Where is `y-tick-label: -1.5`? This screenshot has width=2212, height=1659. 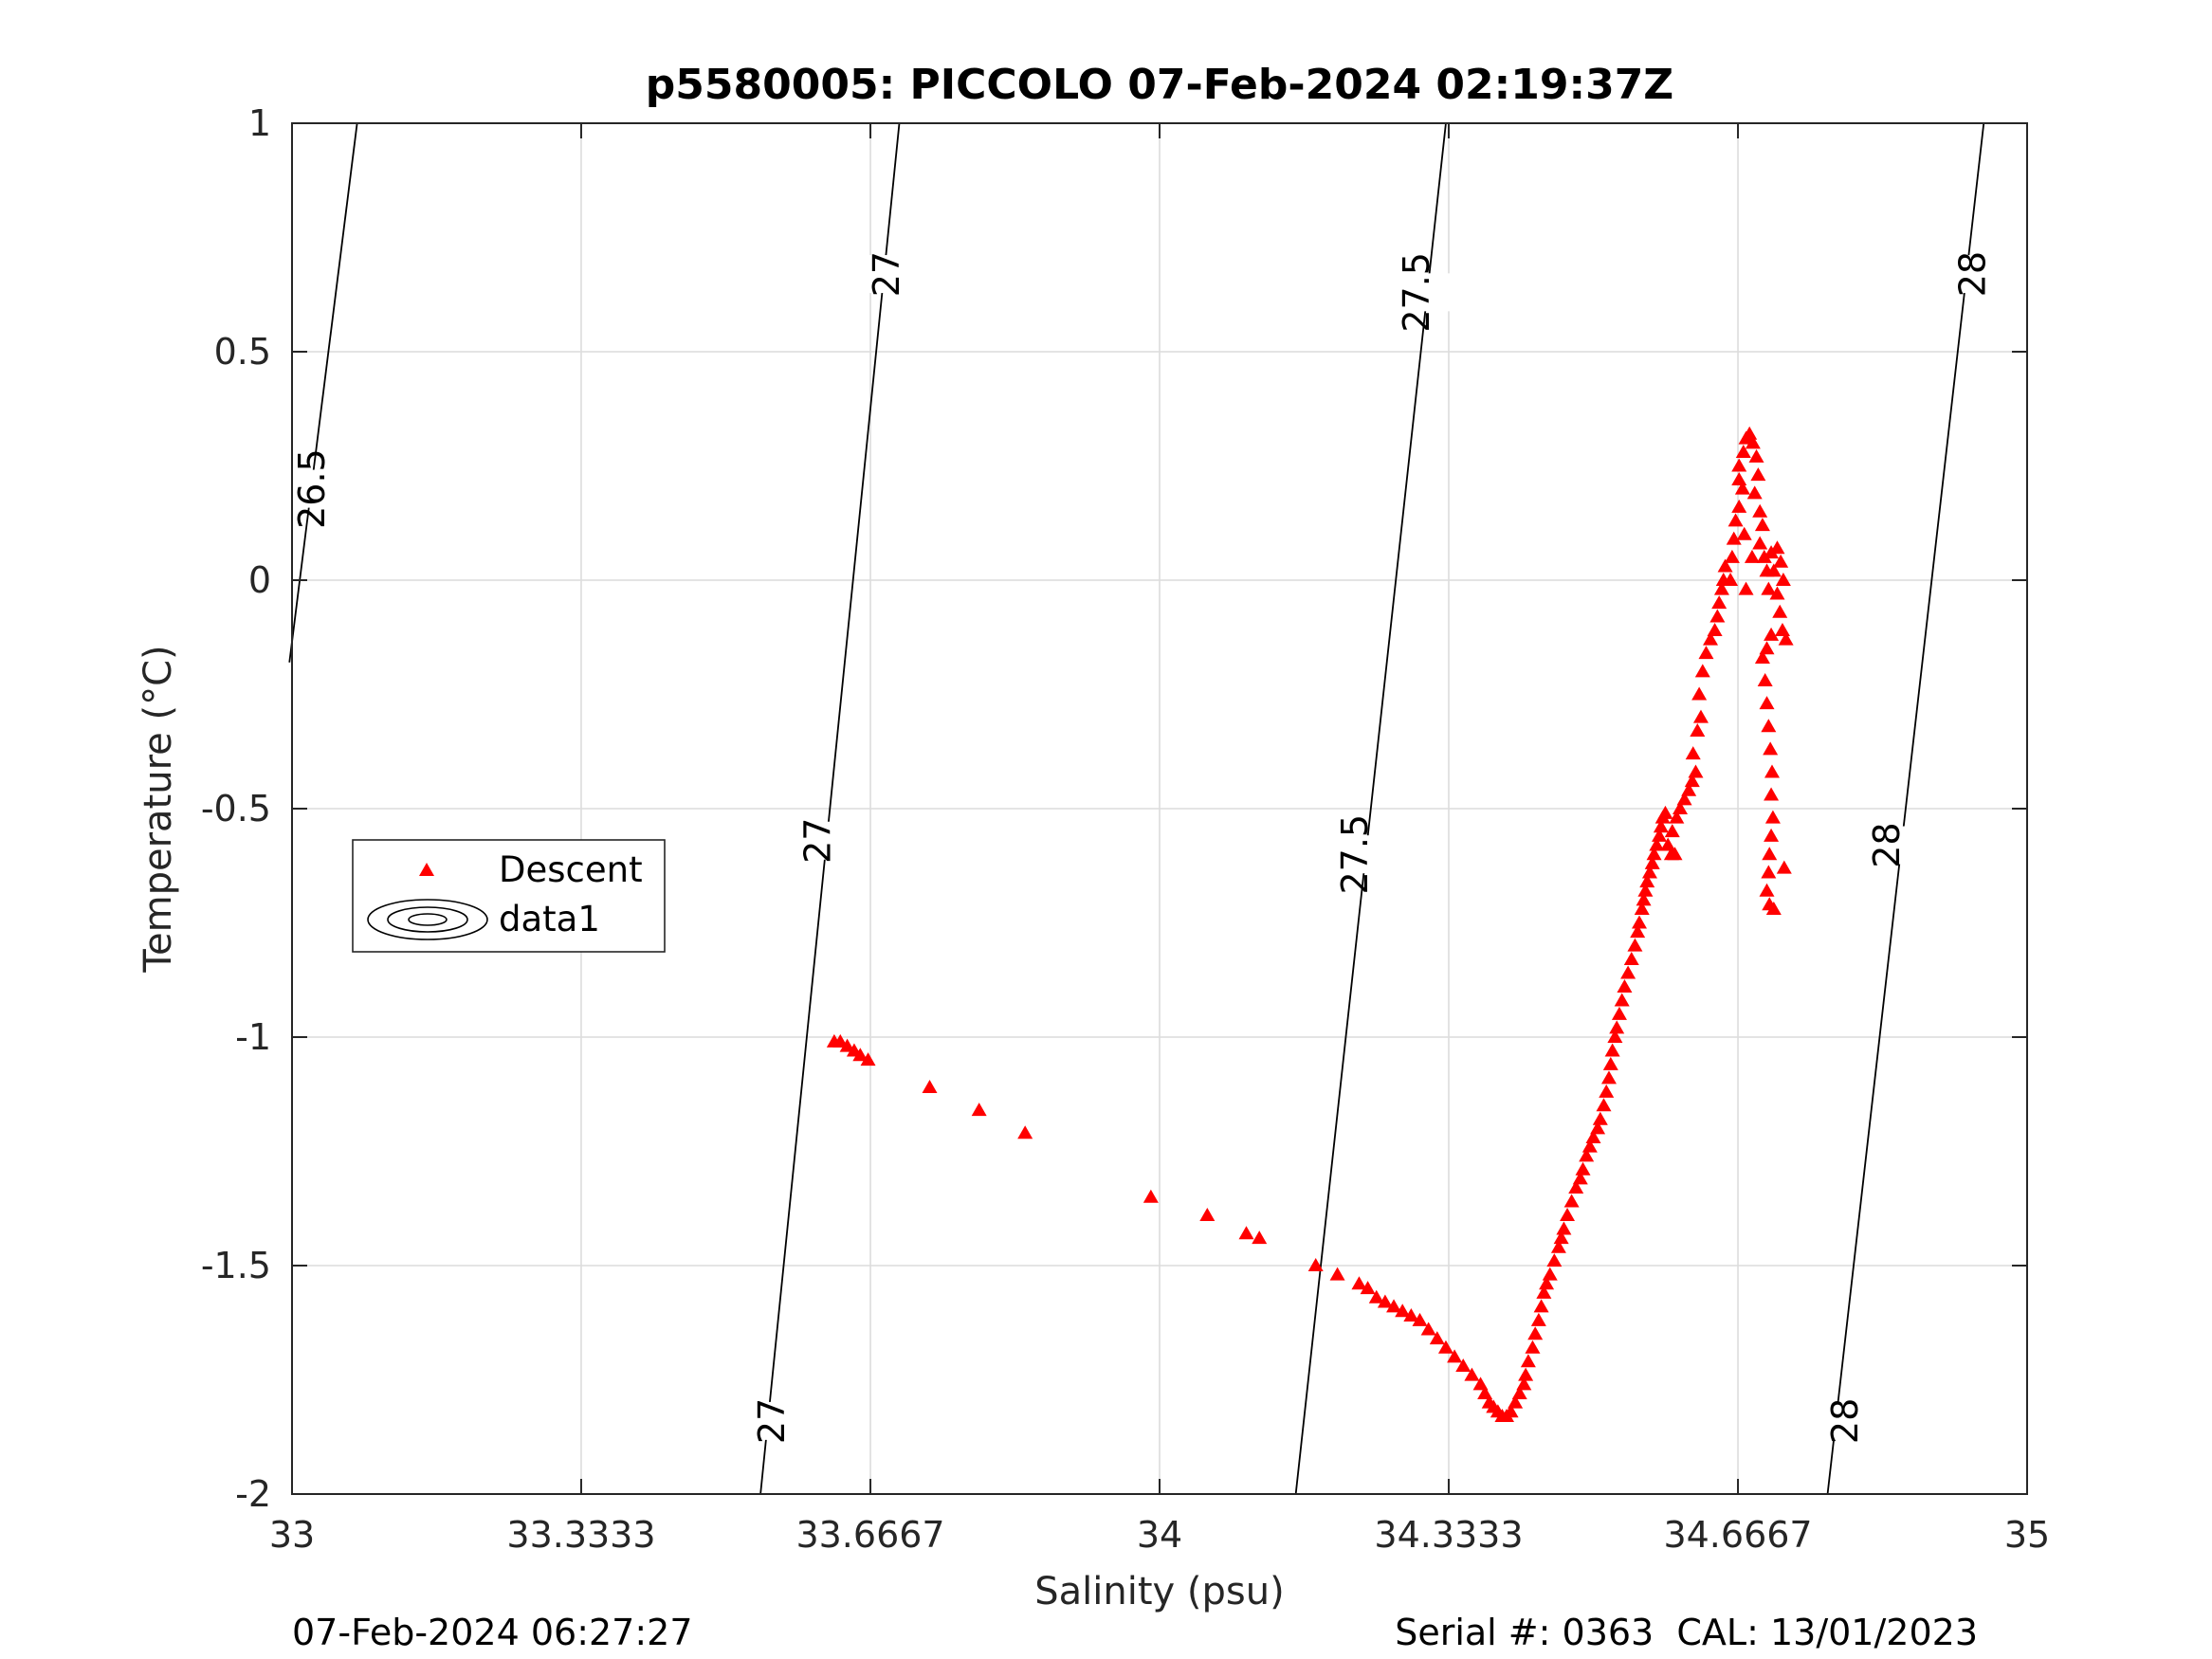
y-tick-label: -1.5 is located at coordinates (236, 1265).